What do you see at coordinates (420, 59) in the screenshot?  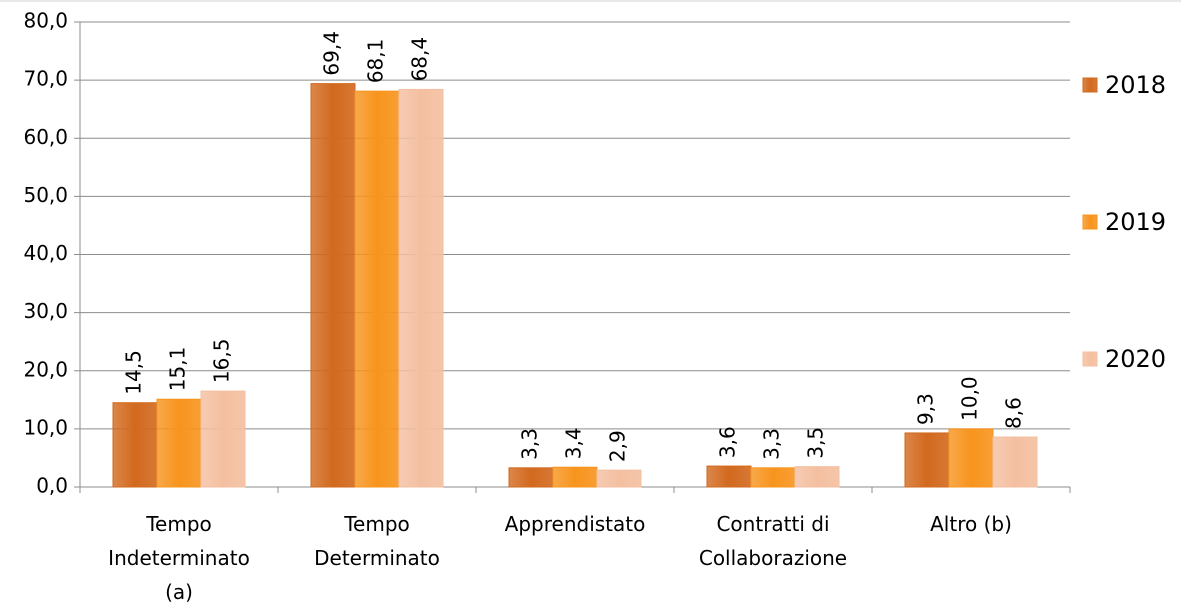 I see `value-label: 68,4` at bounding box center [420, 59].